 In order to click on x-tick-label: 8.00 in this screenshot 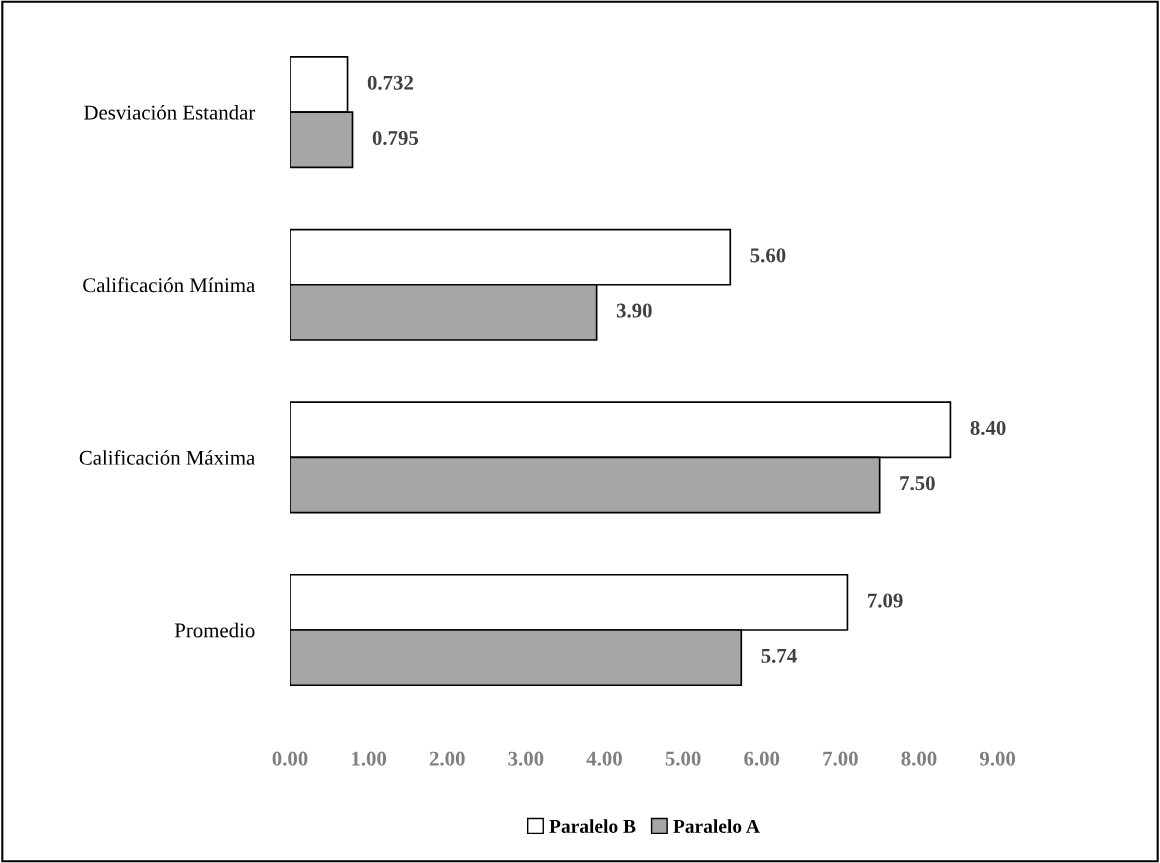, I will do `click(919, 758)`.